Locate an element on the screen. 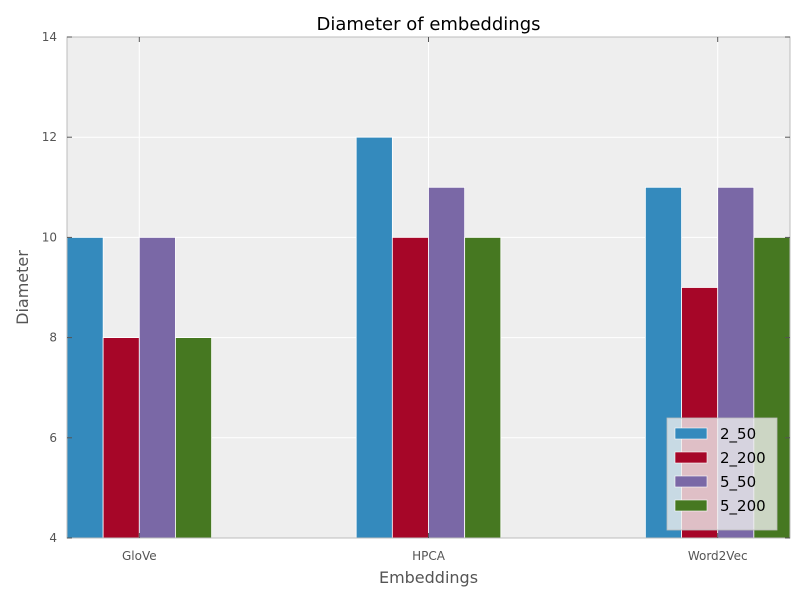 The height and width of the screenshot is (600, 800). x-tick-label: Word2Vec is located at coordinates (718, 556).